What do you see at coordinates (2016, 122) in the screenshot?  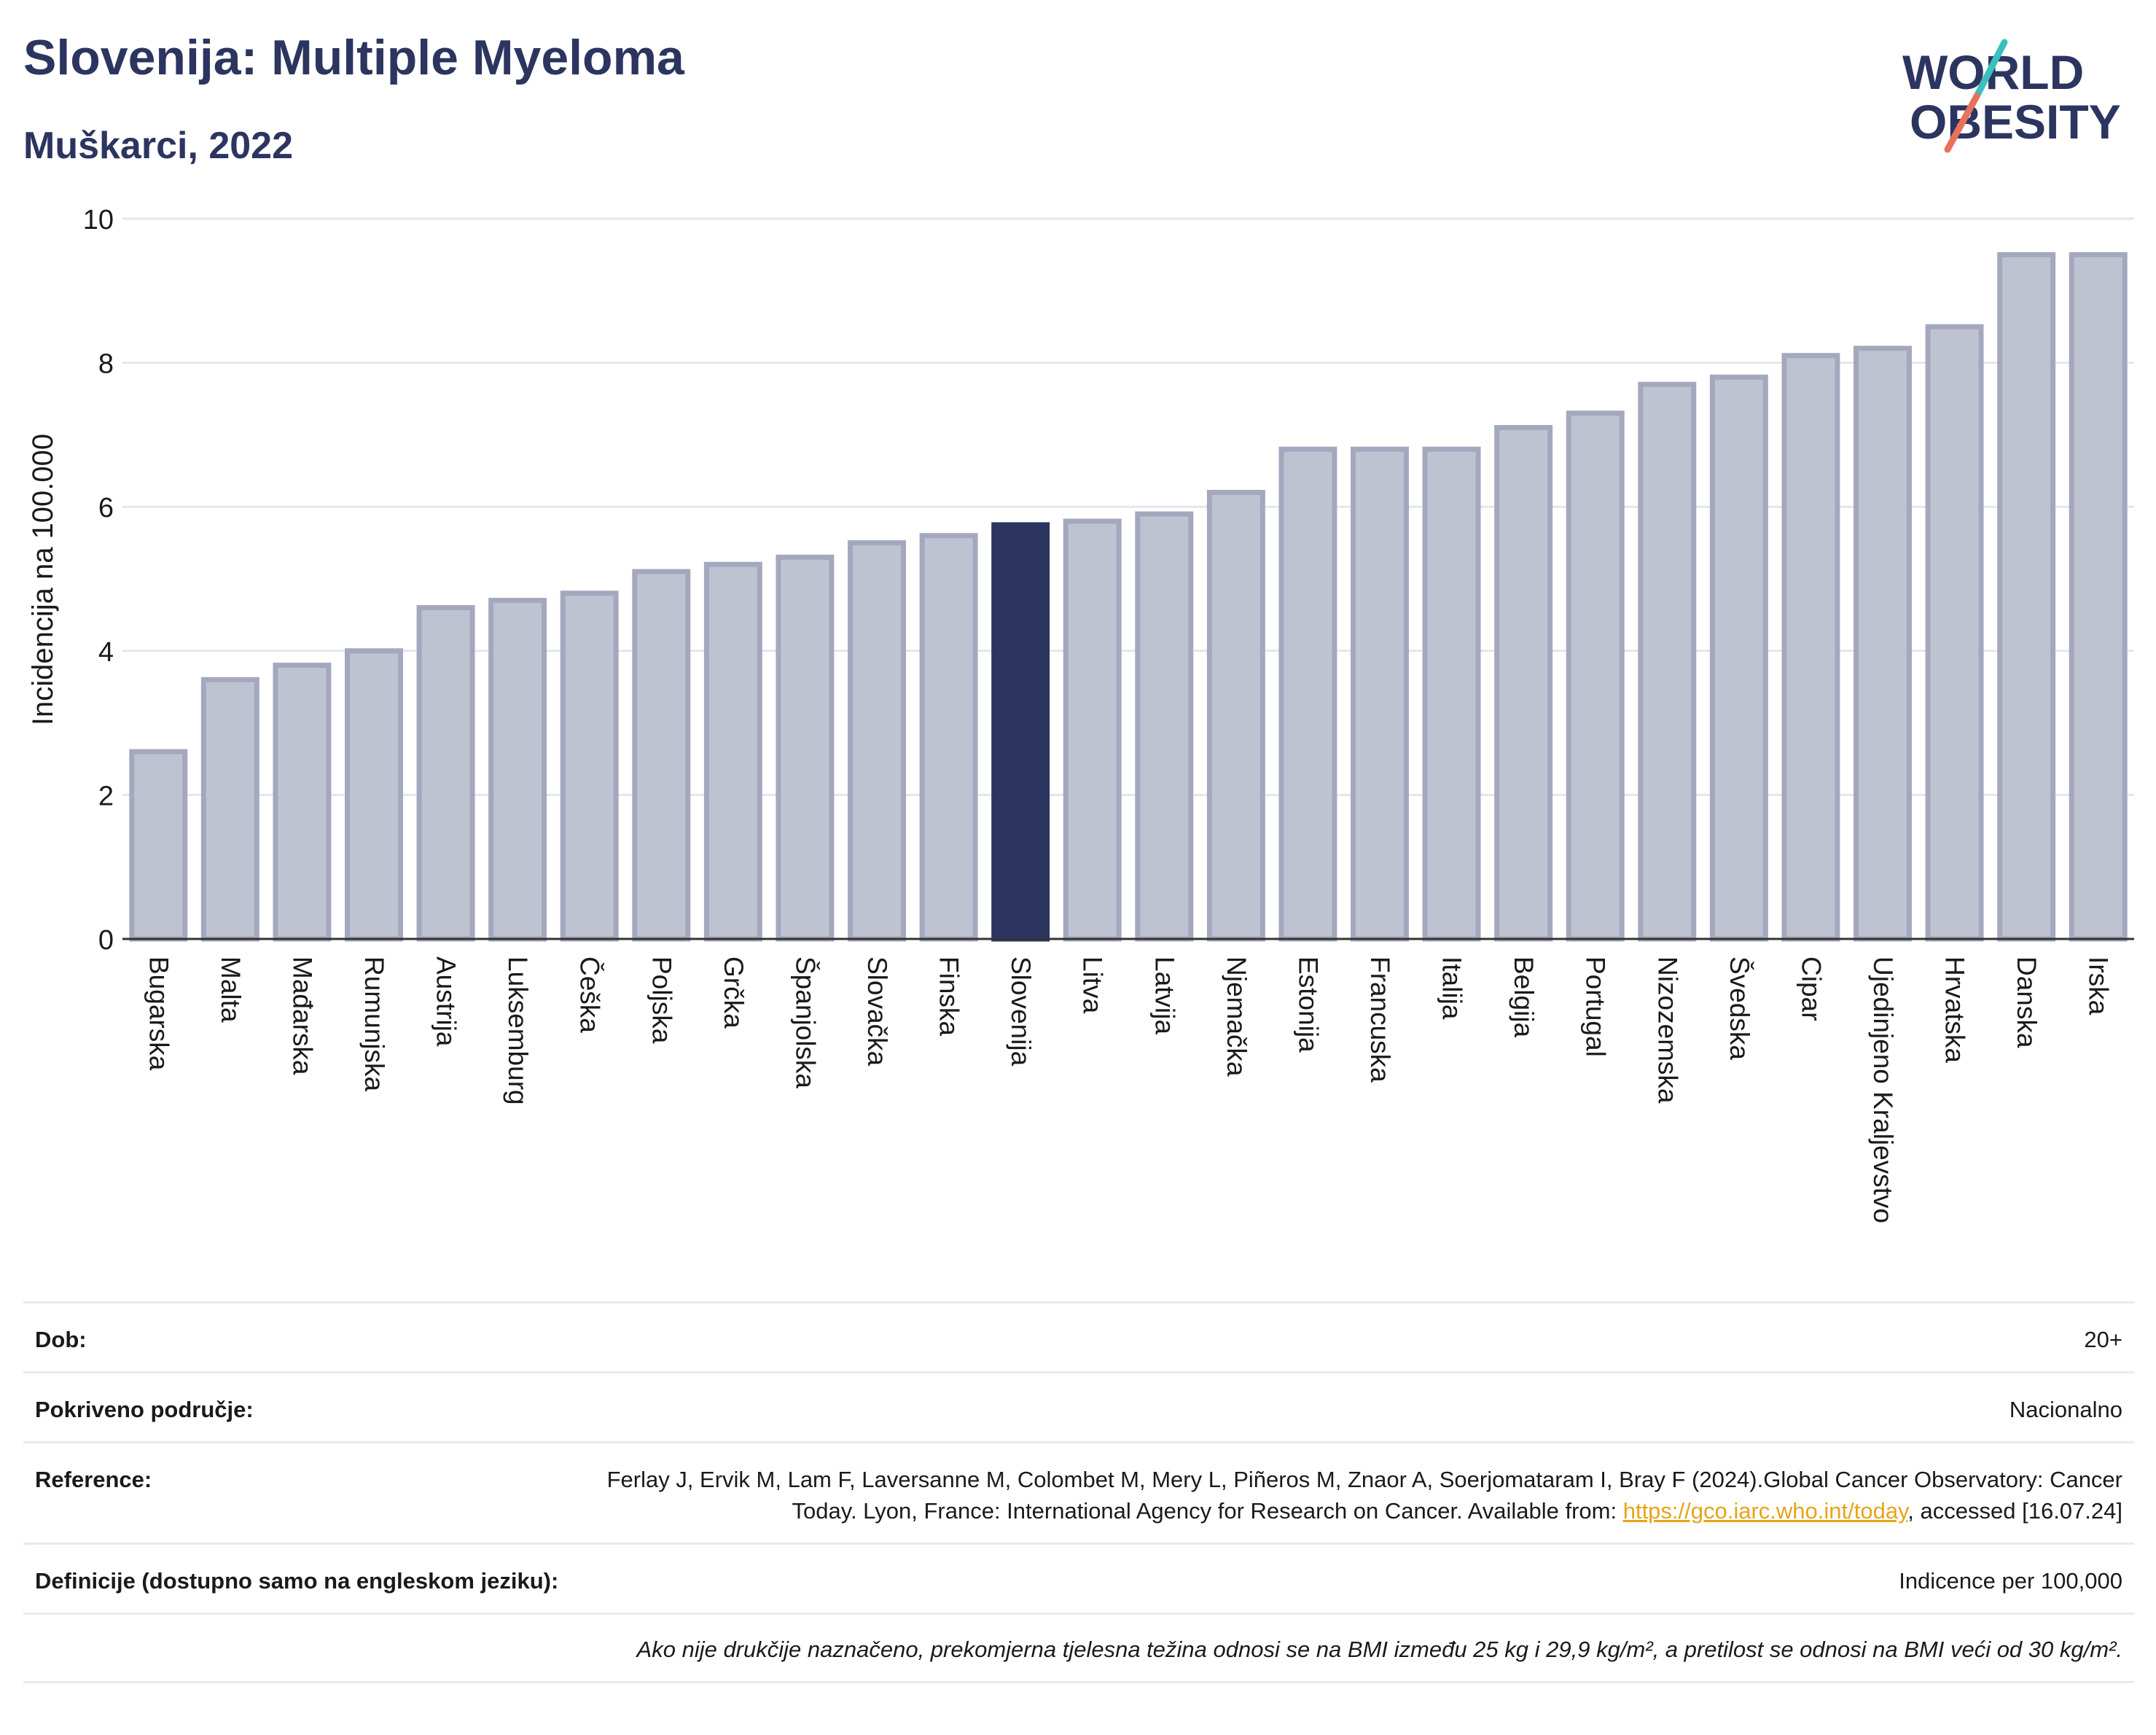 I see `logo-line2: OBESITY` at bounding box center [2016, 122].